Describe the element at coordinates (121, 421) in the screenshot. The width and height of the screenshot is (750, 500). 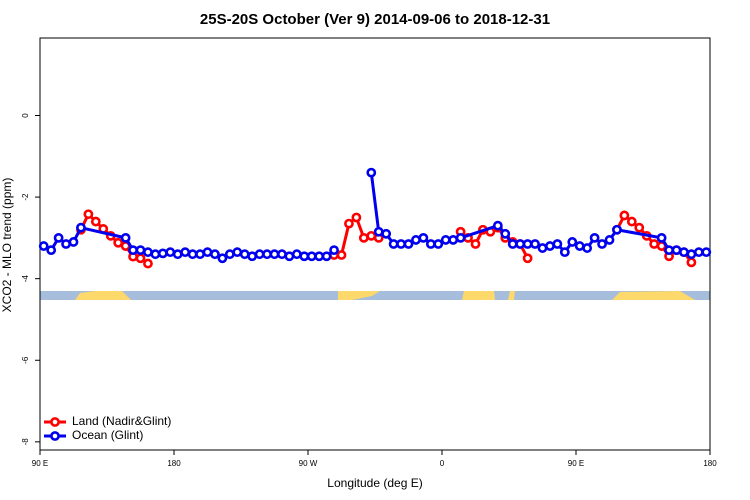
I see `legend-label: Land (Nadir&Glint)` at that location.